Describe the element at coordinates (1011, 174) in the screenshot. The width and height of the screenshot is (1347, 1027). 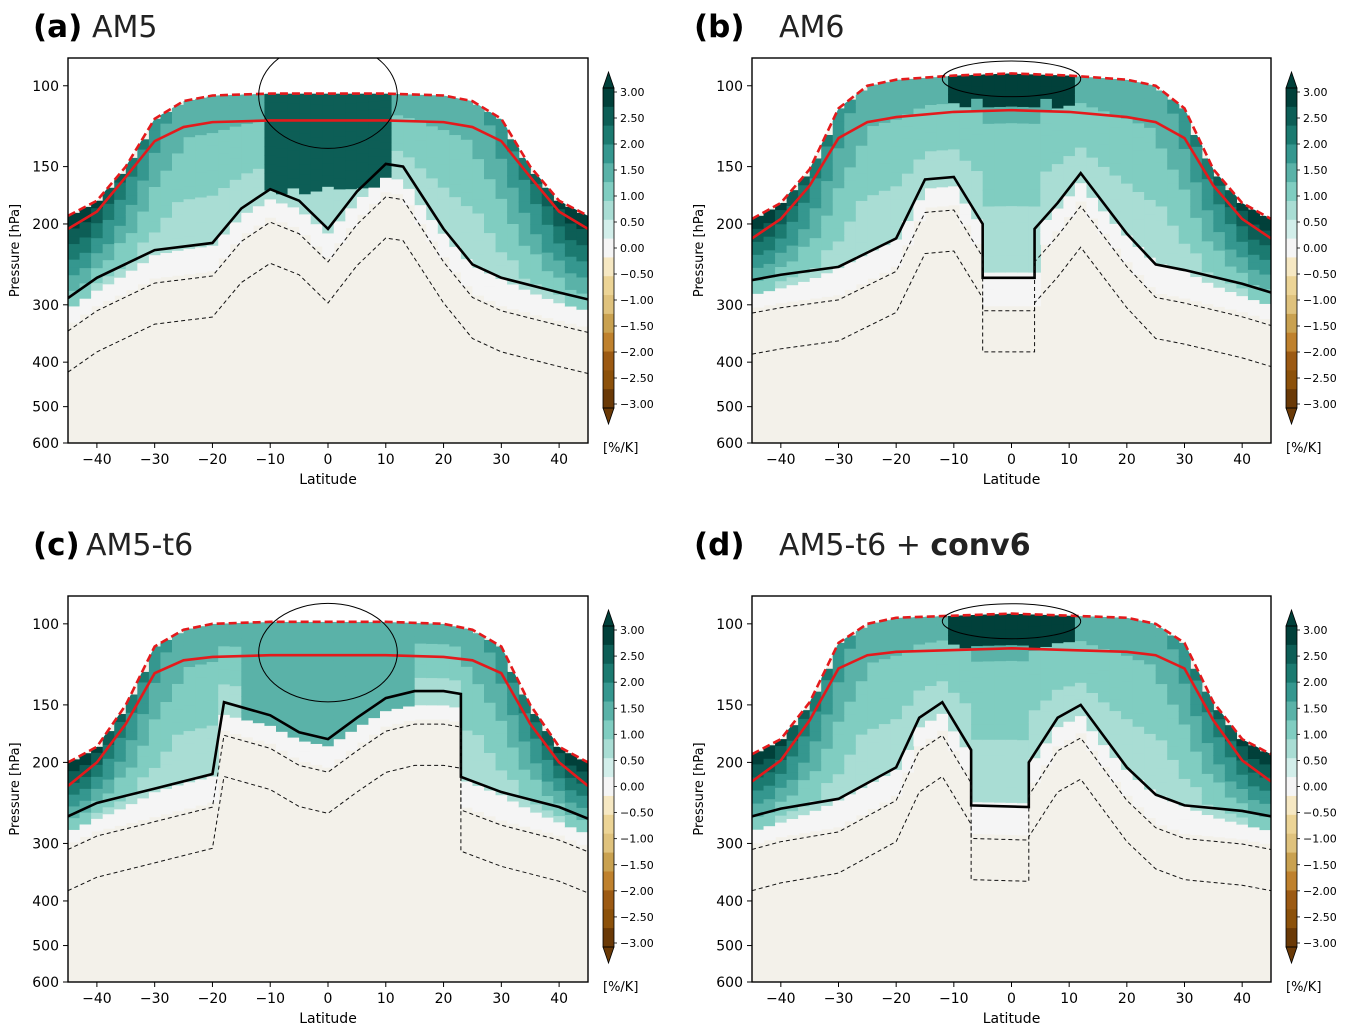
I see `tropopause-solid-line` at that location.